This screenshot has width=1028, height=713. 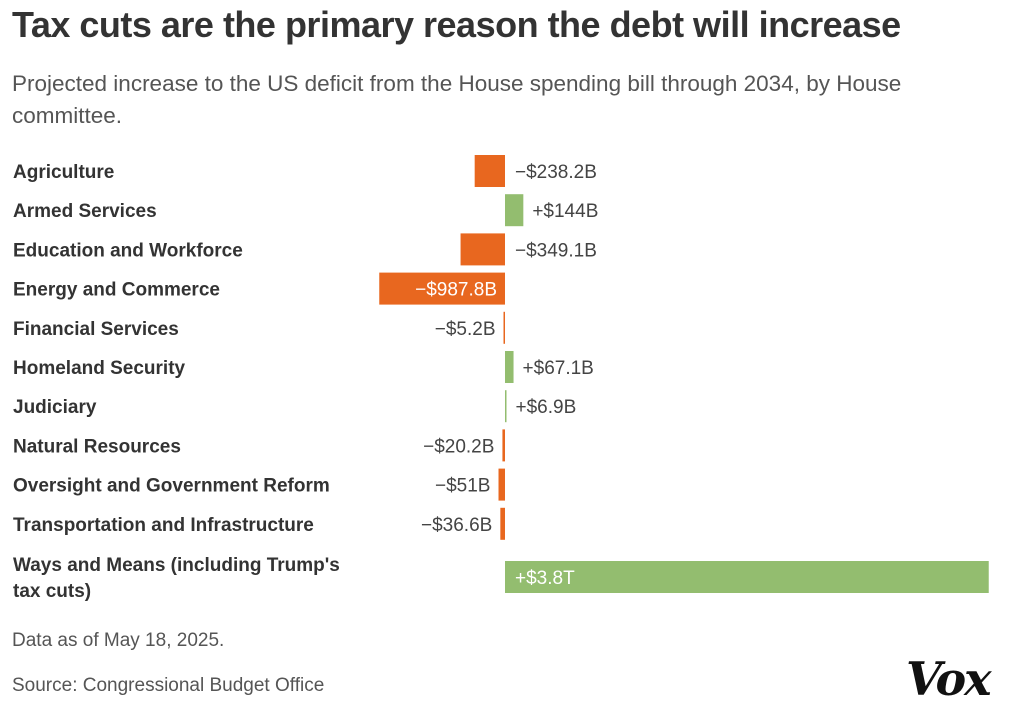 I want to click on category-label: Agriculture, so click(x=63, y=172).